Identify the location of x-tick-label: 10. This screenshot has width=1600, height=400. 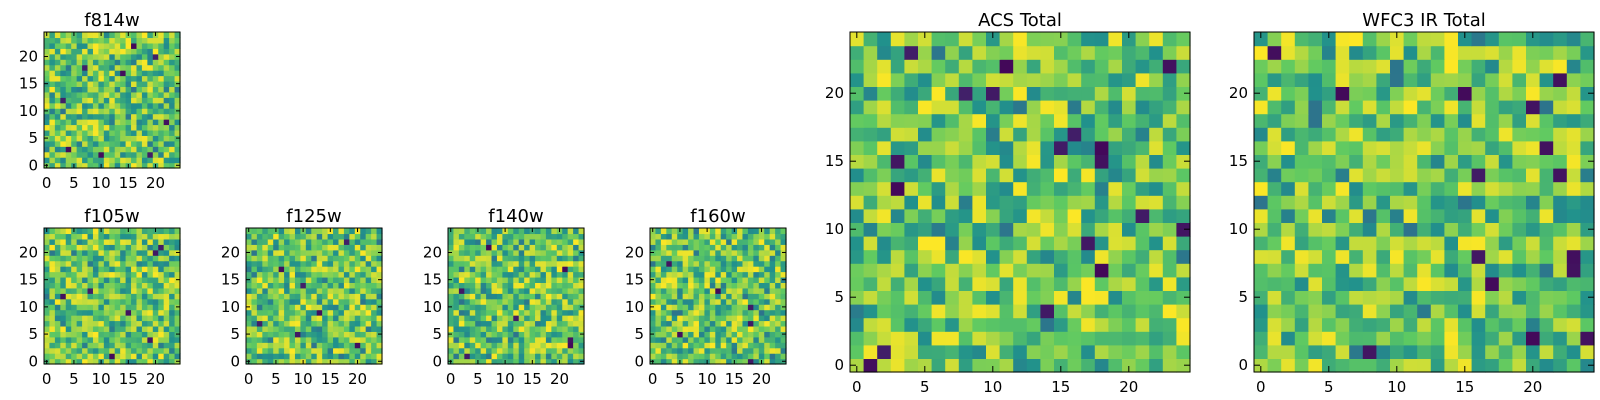
(992, 387).